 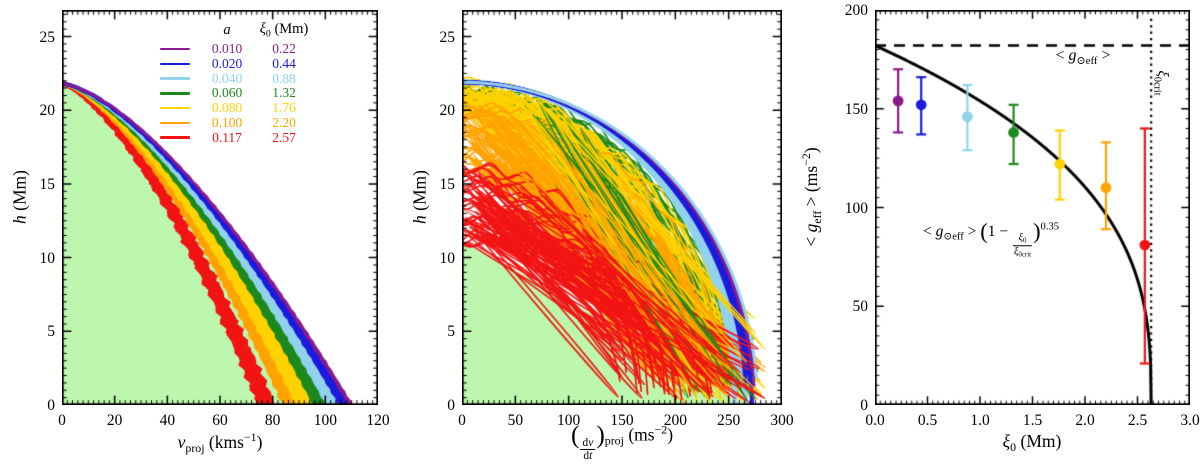 I want to click on y-tick-label: 100, so click(x=856, y=208).